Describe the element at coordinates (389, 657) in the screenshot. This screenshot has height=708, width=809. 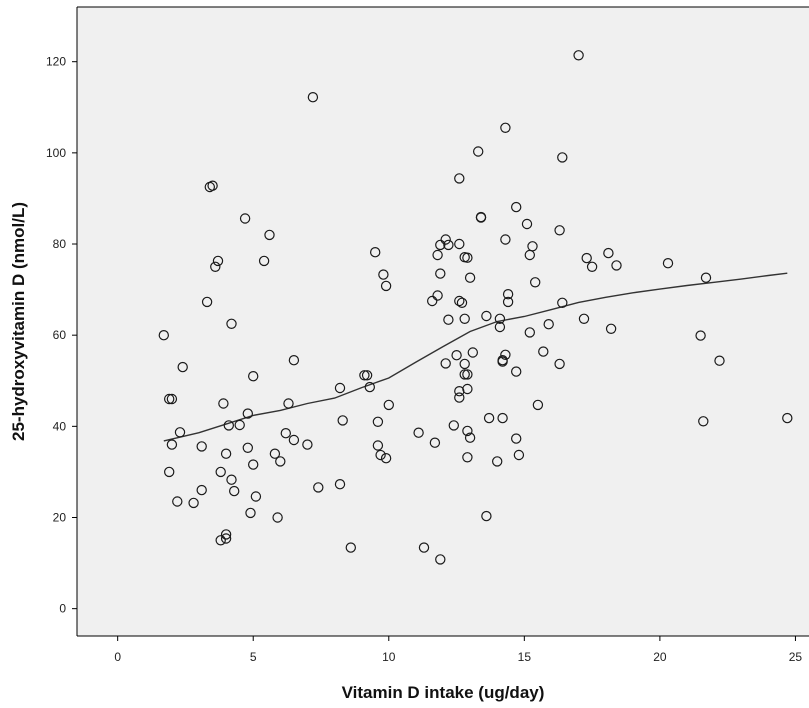
I see `x-tick-label: 10` at that location.